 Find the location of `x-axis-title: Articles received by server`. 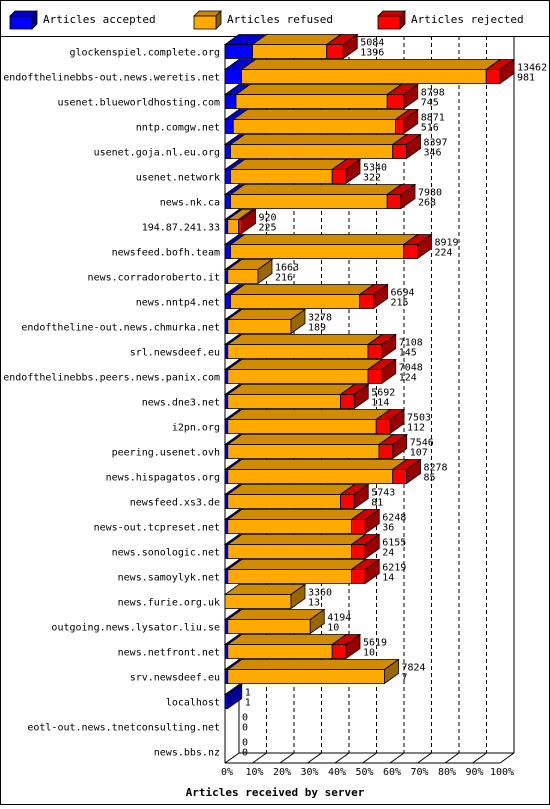

x-axis-title: Articles received by server is located at coordinates (275, 792).